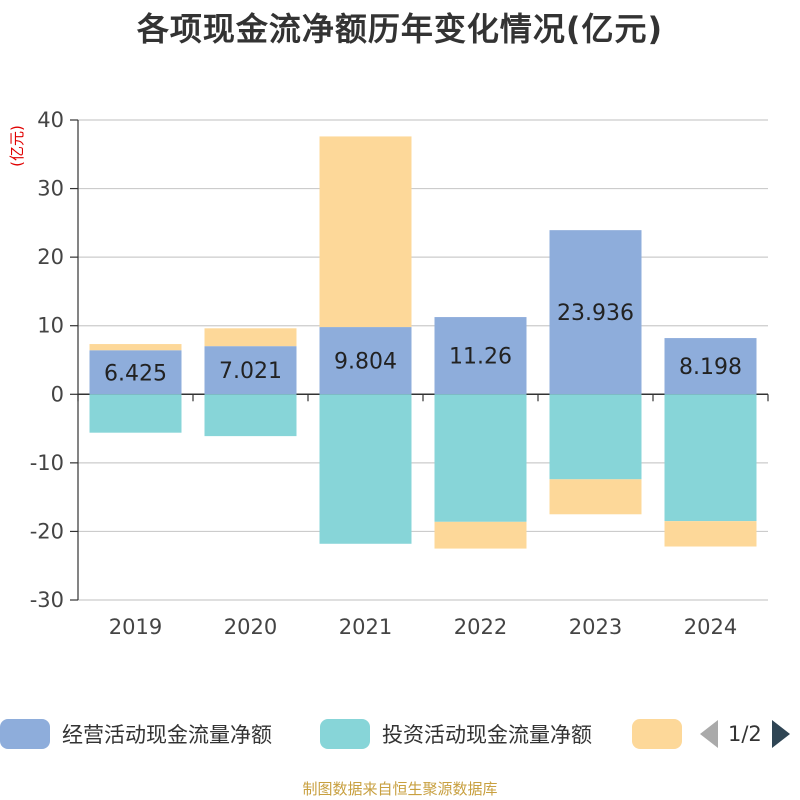 The height and width of the screenshot is (800, 800). Describe the element at coordinates (595, 627) in the screenshot. I see `x-tick-label: 2023` at that location.